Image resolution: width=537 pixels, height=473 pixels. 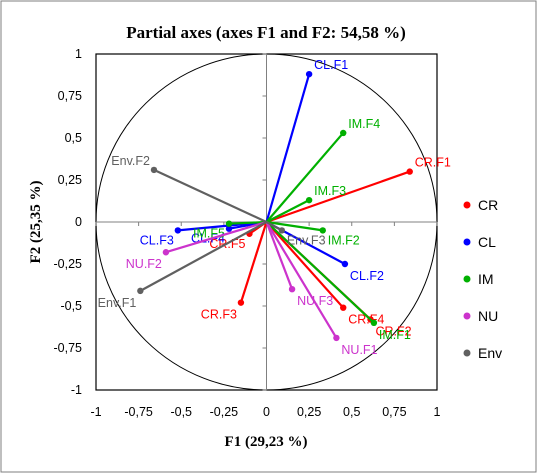 I want to click on x-axis-label: F1 (29,23 %), so click(x=266, y=442).